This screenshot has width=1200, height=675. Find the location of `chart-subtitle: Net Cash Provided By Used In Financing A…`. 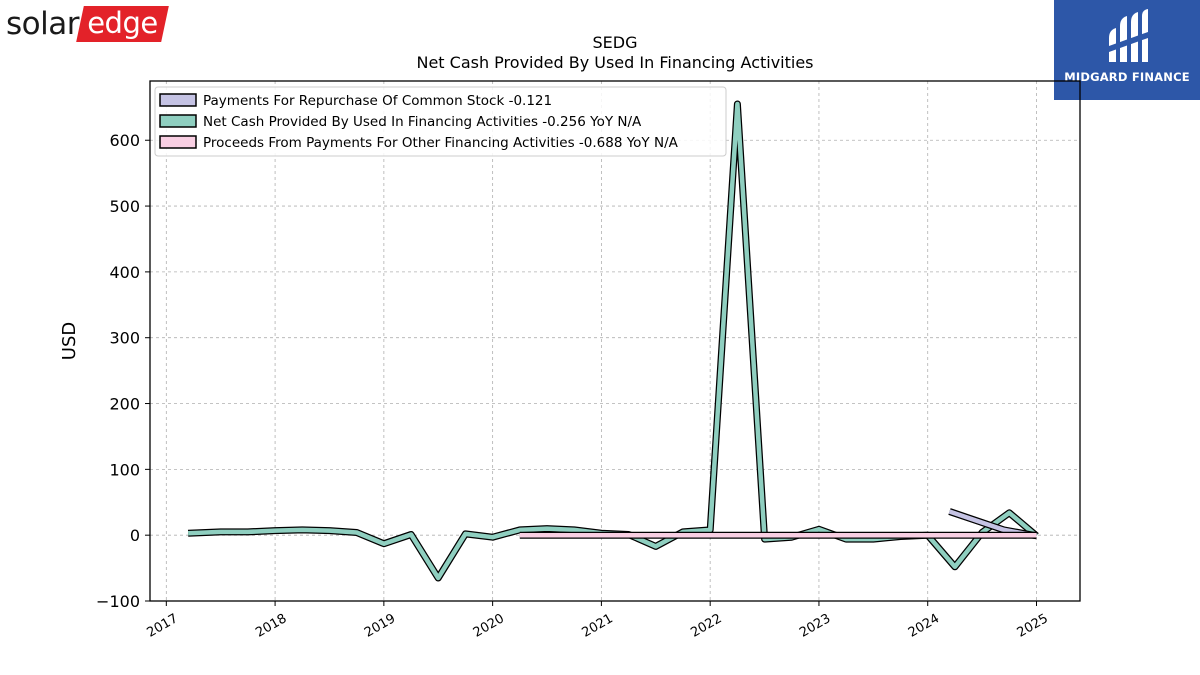

chart-subtitle: Net Cash Provided By Used In Financing A… is located at coordinates (614, 62).